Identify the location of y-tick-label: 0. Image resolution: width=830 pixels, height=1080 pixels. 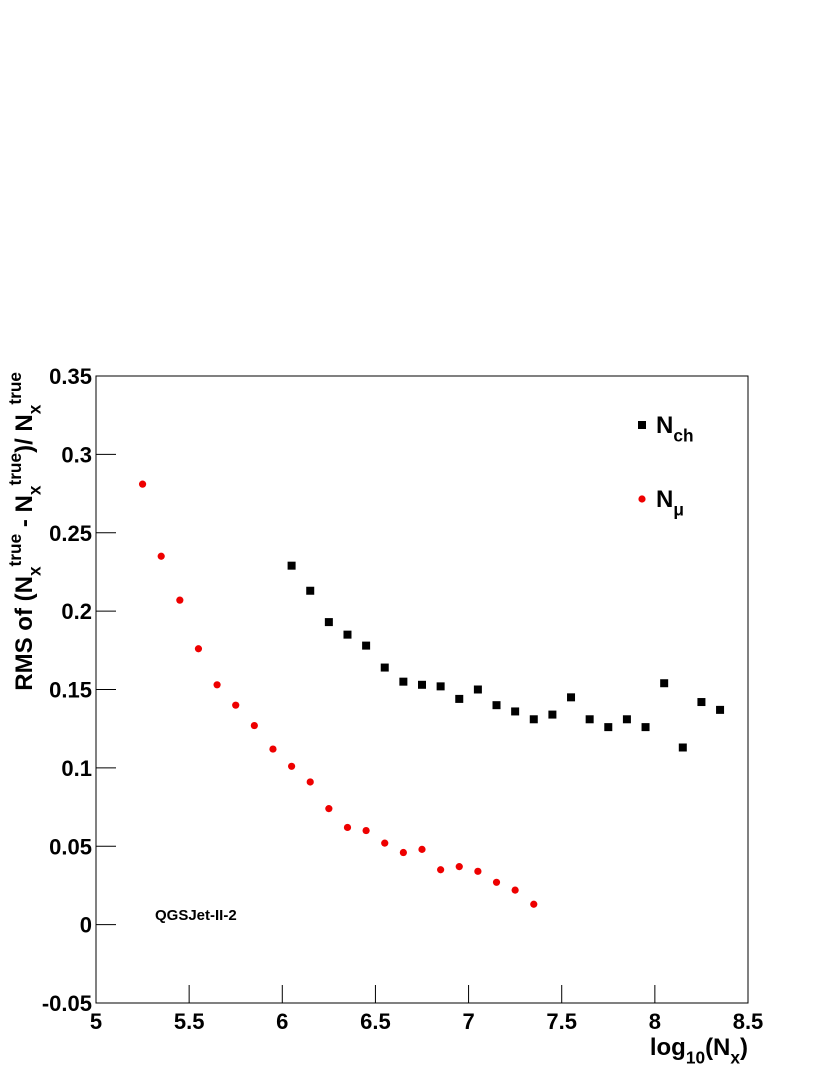
(86, 925).